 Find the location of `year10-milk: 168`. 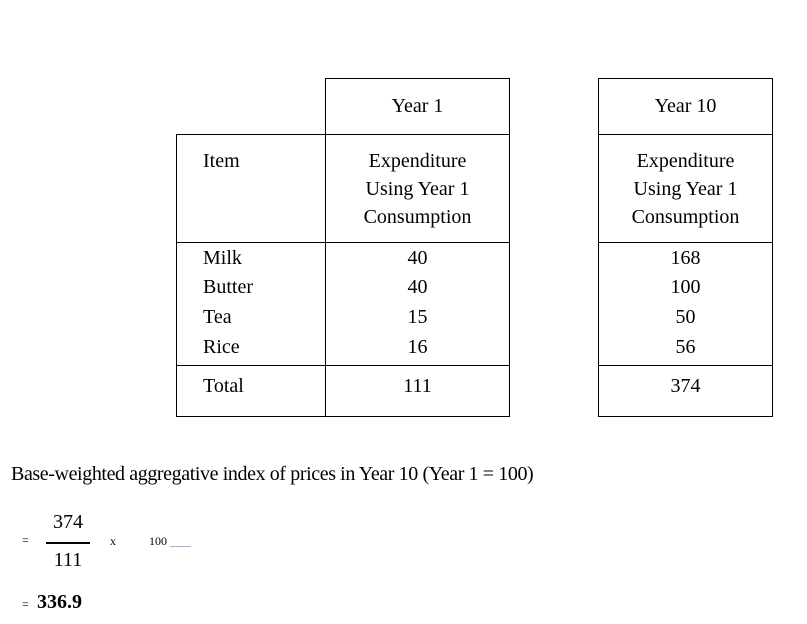

year10-milk: 168 is located at coordinates (685, 258).